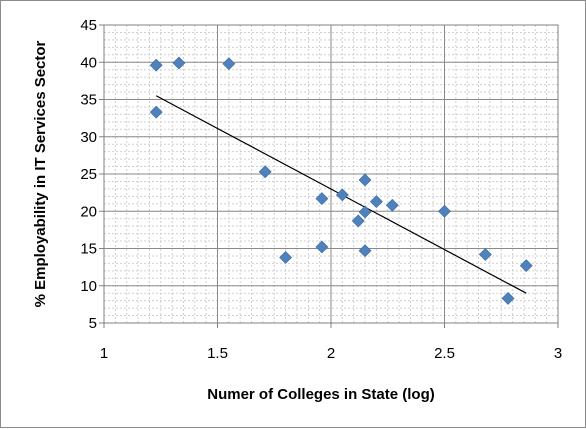  I want to click on x-tick-label: 2, so click(331, 353).